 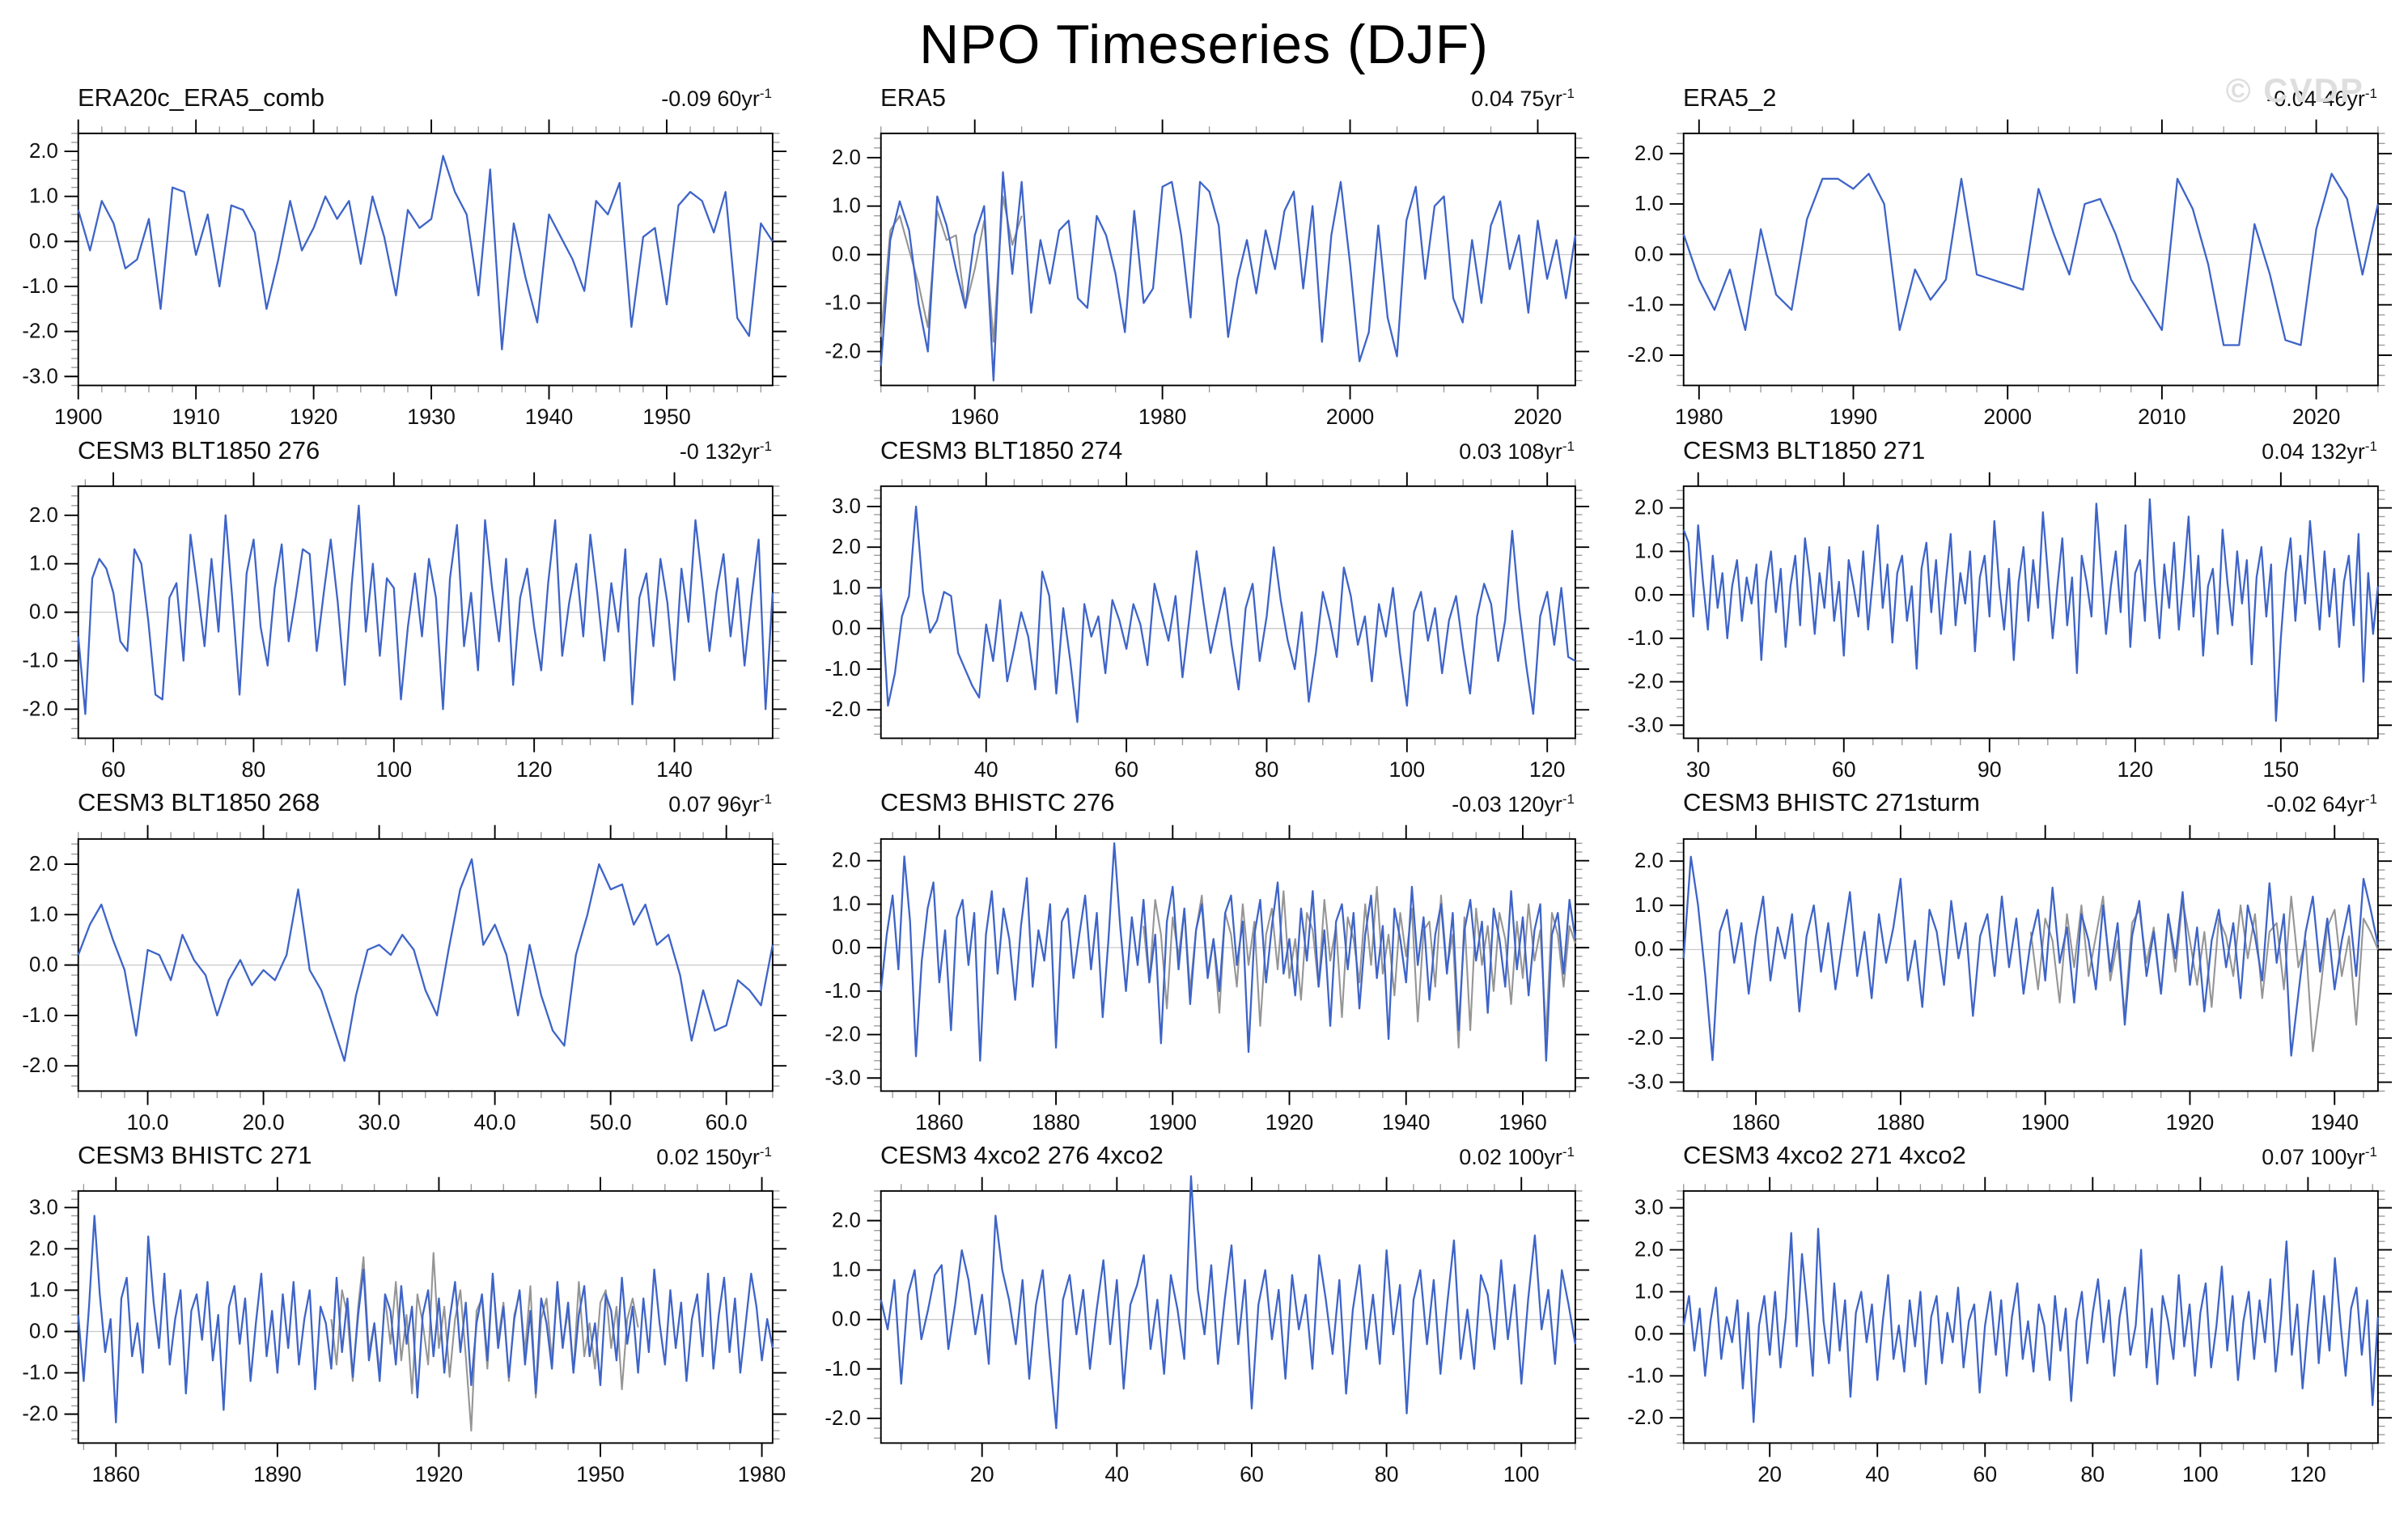 I want to click on panel-header: CESM3 BLT1850 274 0.03 108yr-1, so click(x=1207, y=451).